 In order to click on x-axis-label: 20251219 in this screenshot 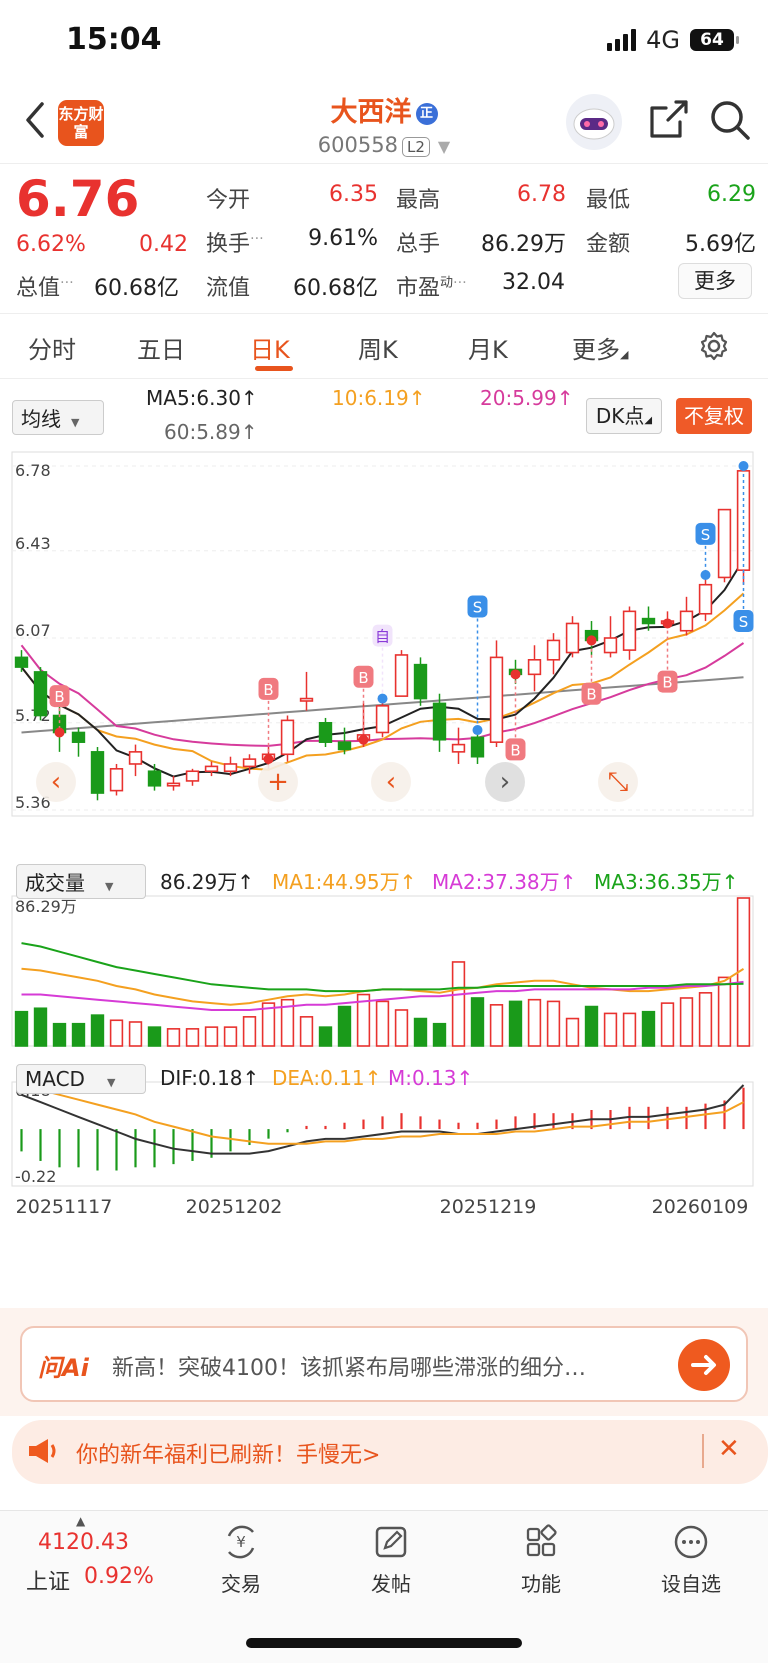, I will do `click(488, 1207)`.